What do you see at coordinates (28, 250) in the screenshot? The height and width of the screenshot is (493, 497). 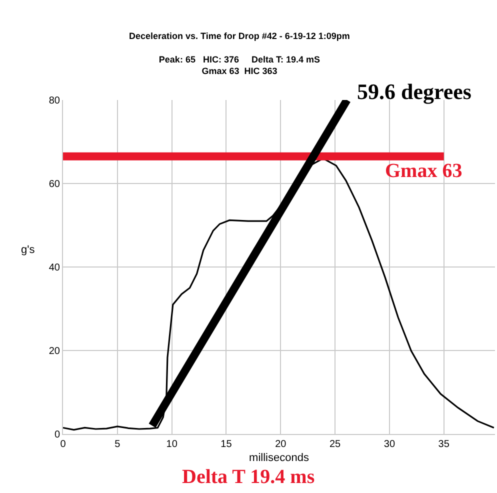 I see `y-axis-title: g's` at bounding box center [28, 250].